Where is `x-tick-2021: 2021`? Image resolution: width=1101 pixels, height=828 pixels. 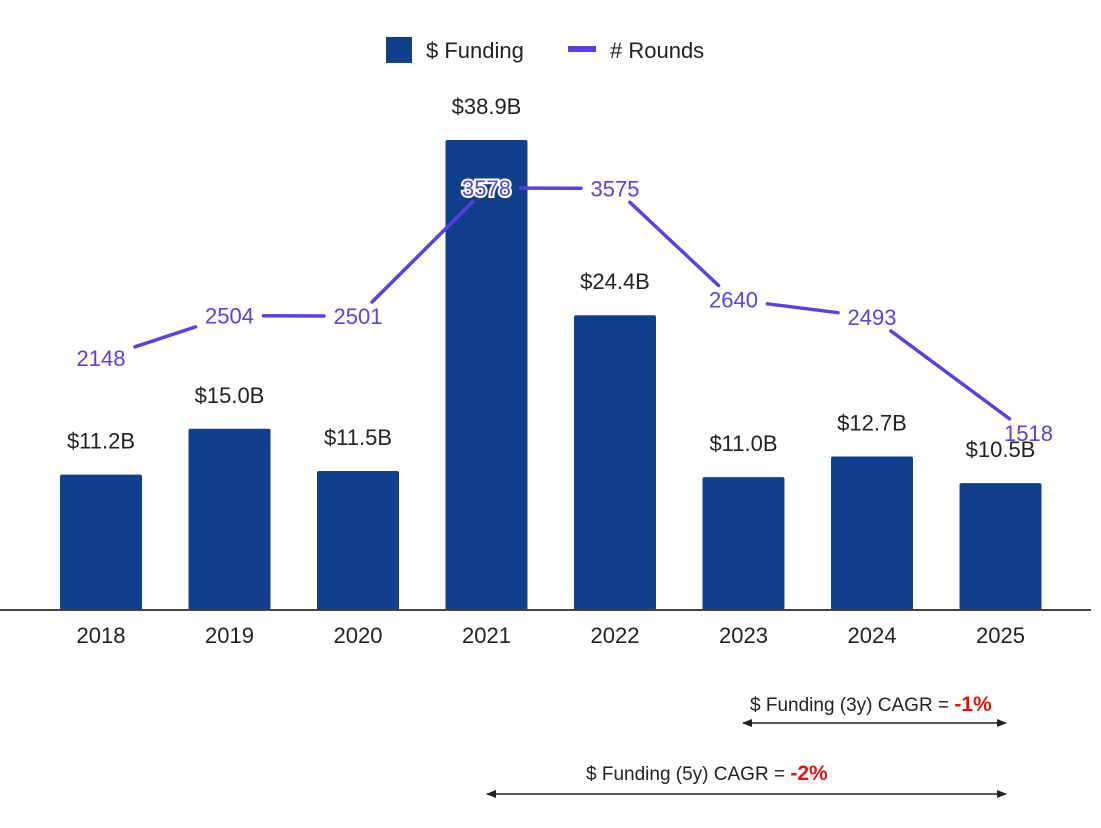
x-tick-2021: 2021 is located at coordinates (486, 635).